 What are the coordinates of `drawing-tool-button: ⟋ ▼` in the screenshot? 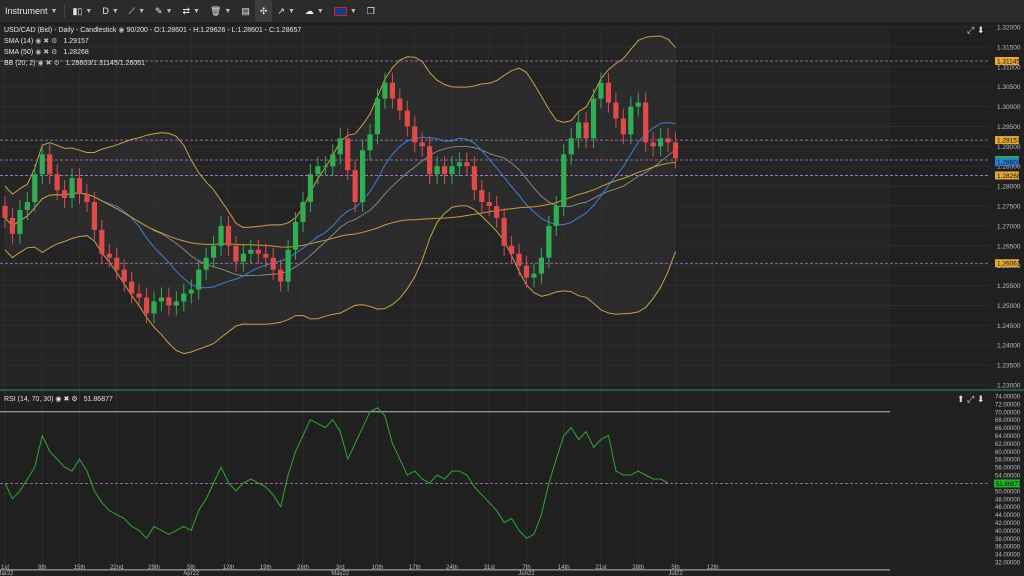 It's located at (137, 11).